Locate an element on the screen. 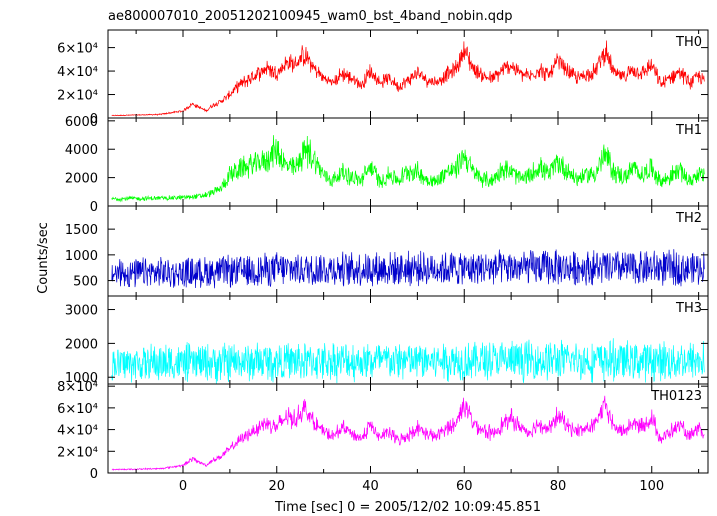  y-tick-label: 1500 is located at coordinates (81, 230).